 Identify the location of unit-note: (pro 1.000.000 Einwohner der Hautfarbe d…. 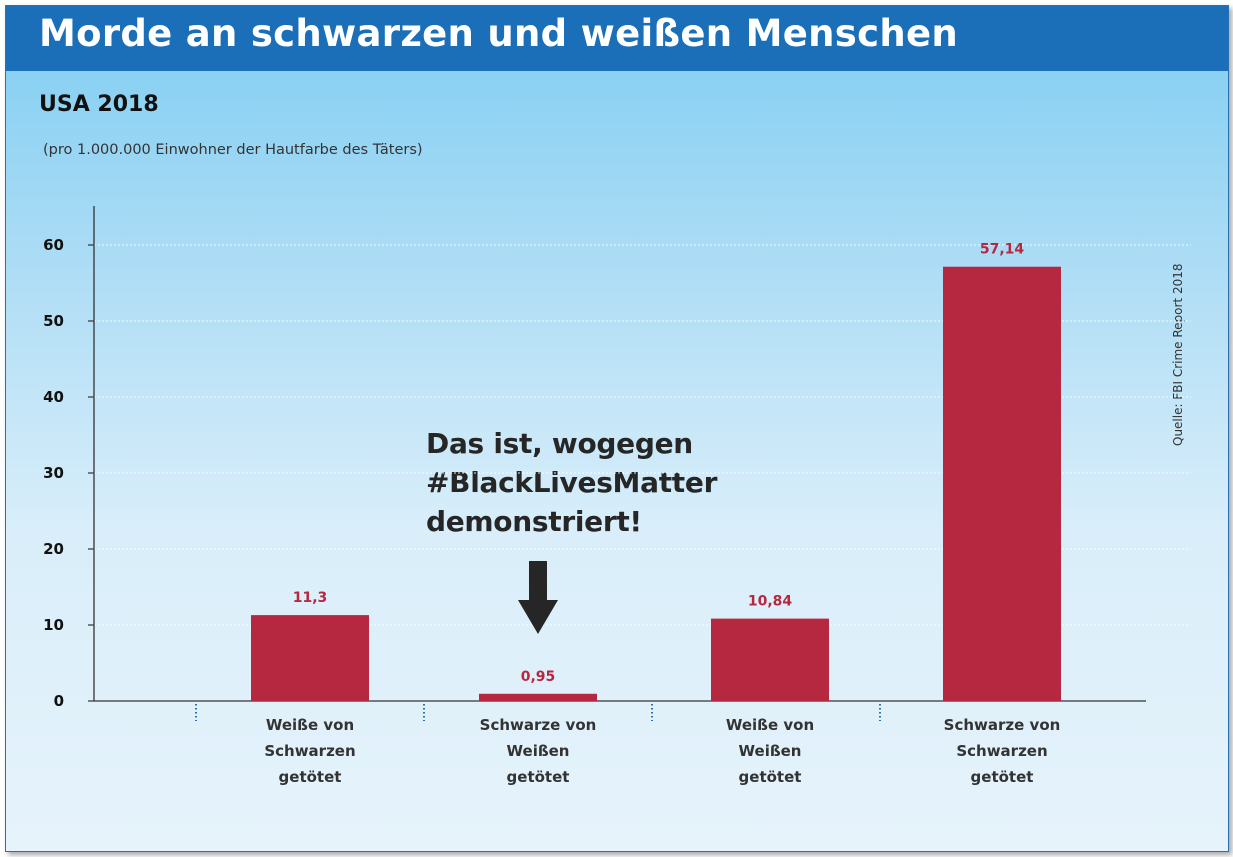
(233, 150).